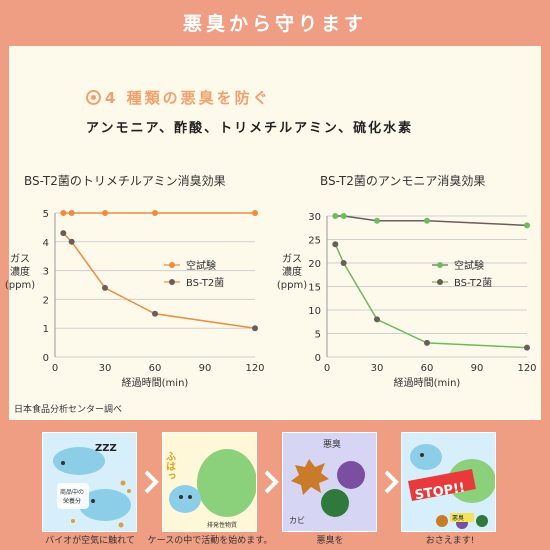 The image size is (550, 550). Describe the element at coordinates (170, 466) in the screenshot. I see `fuha-text: ふはっ` at that location.